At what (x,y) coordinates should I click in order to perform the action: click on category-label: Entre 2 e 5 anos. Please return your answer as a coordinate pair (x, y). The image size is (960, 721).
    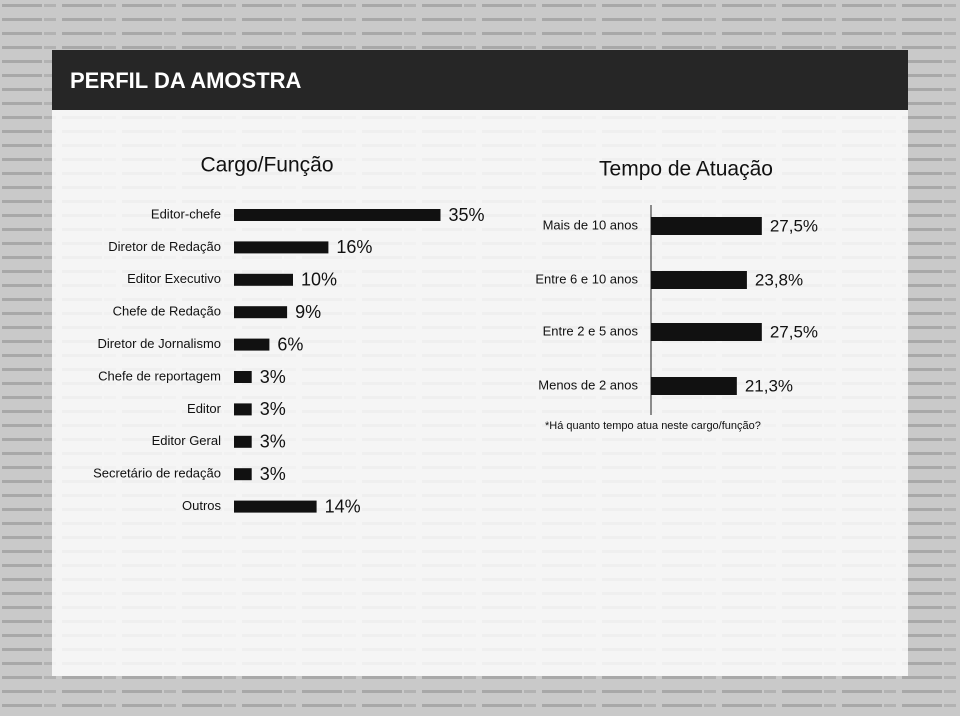
    Looking at the image, I should click on (591, 330).